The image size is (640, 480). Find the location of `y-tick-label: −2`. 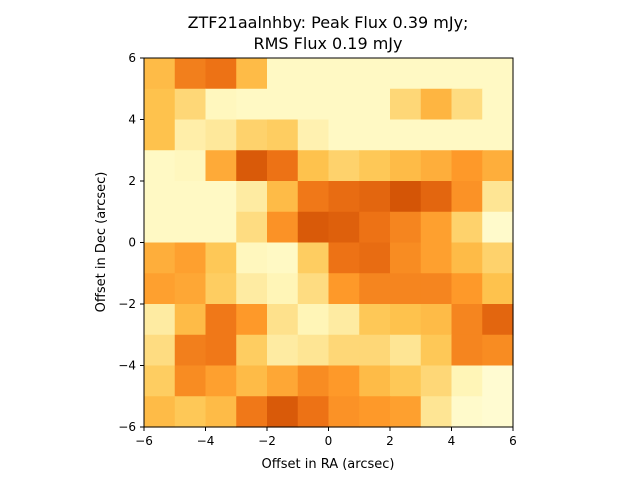

y-tick-label: −2 is located at coordinates (127, 304).